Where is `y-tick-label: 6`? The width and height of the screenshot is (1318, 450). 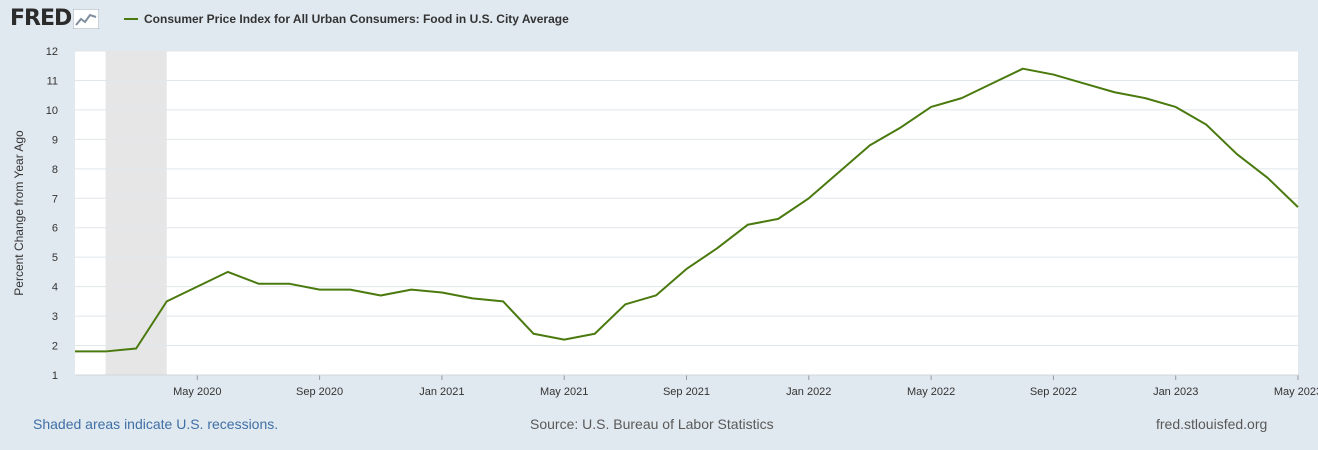 y-tick-label: 6 is located at coordinates (55, 229).